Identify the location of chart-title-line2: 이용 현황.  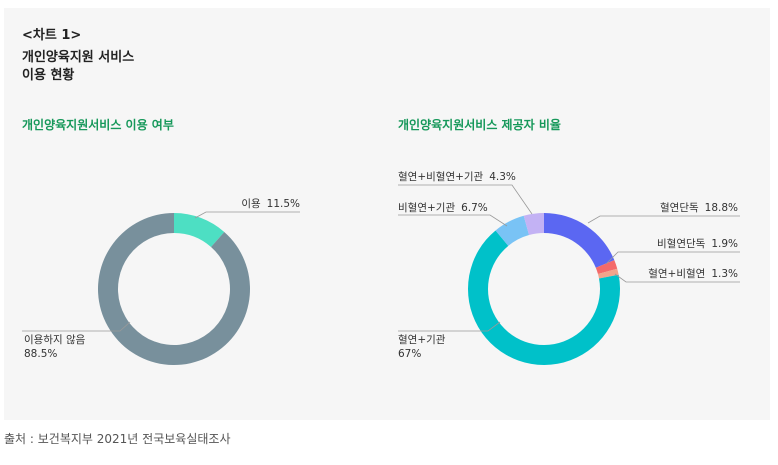
(48, 75).